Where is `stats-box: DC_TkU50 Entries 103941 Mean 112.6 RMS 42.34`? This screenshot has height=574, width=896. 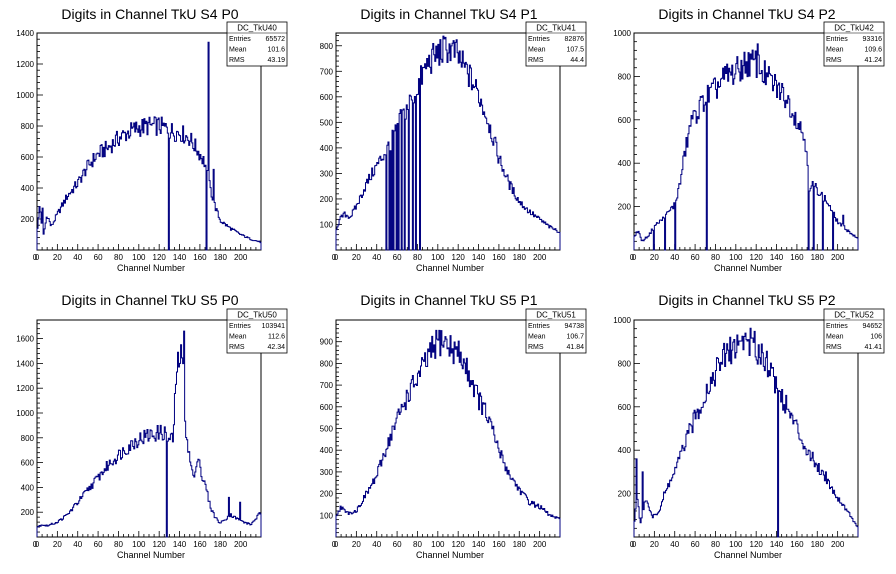
stats-box: DC_TkU50 Entries 103941 Mean 112.6 RMS 42.34 is located at coordinates (257, 331).